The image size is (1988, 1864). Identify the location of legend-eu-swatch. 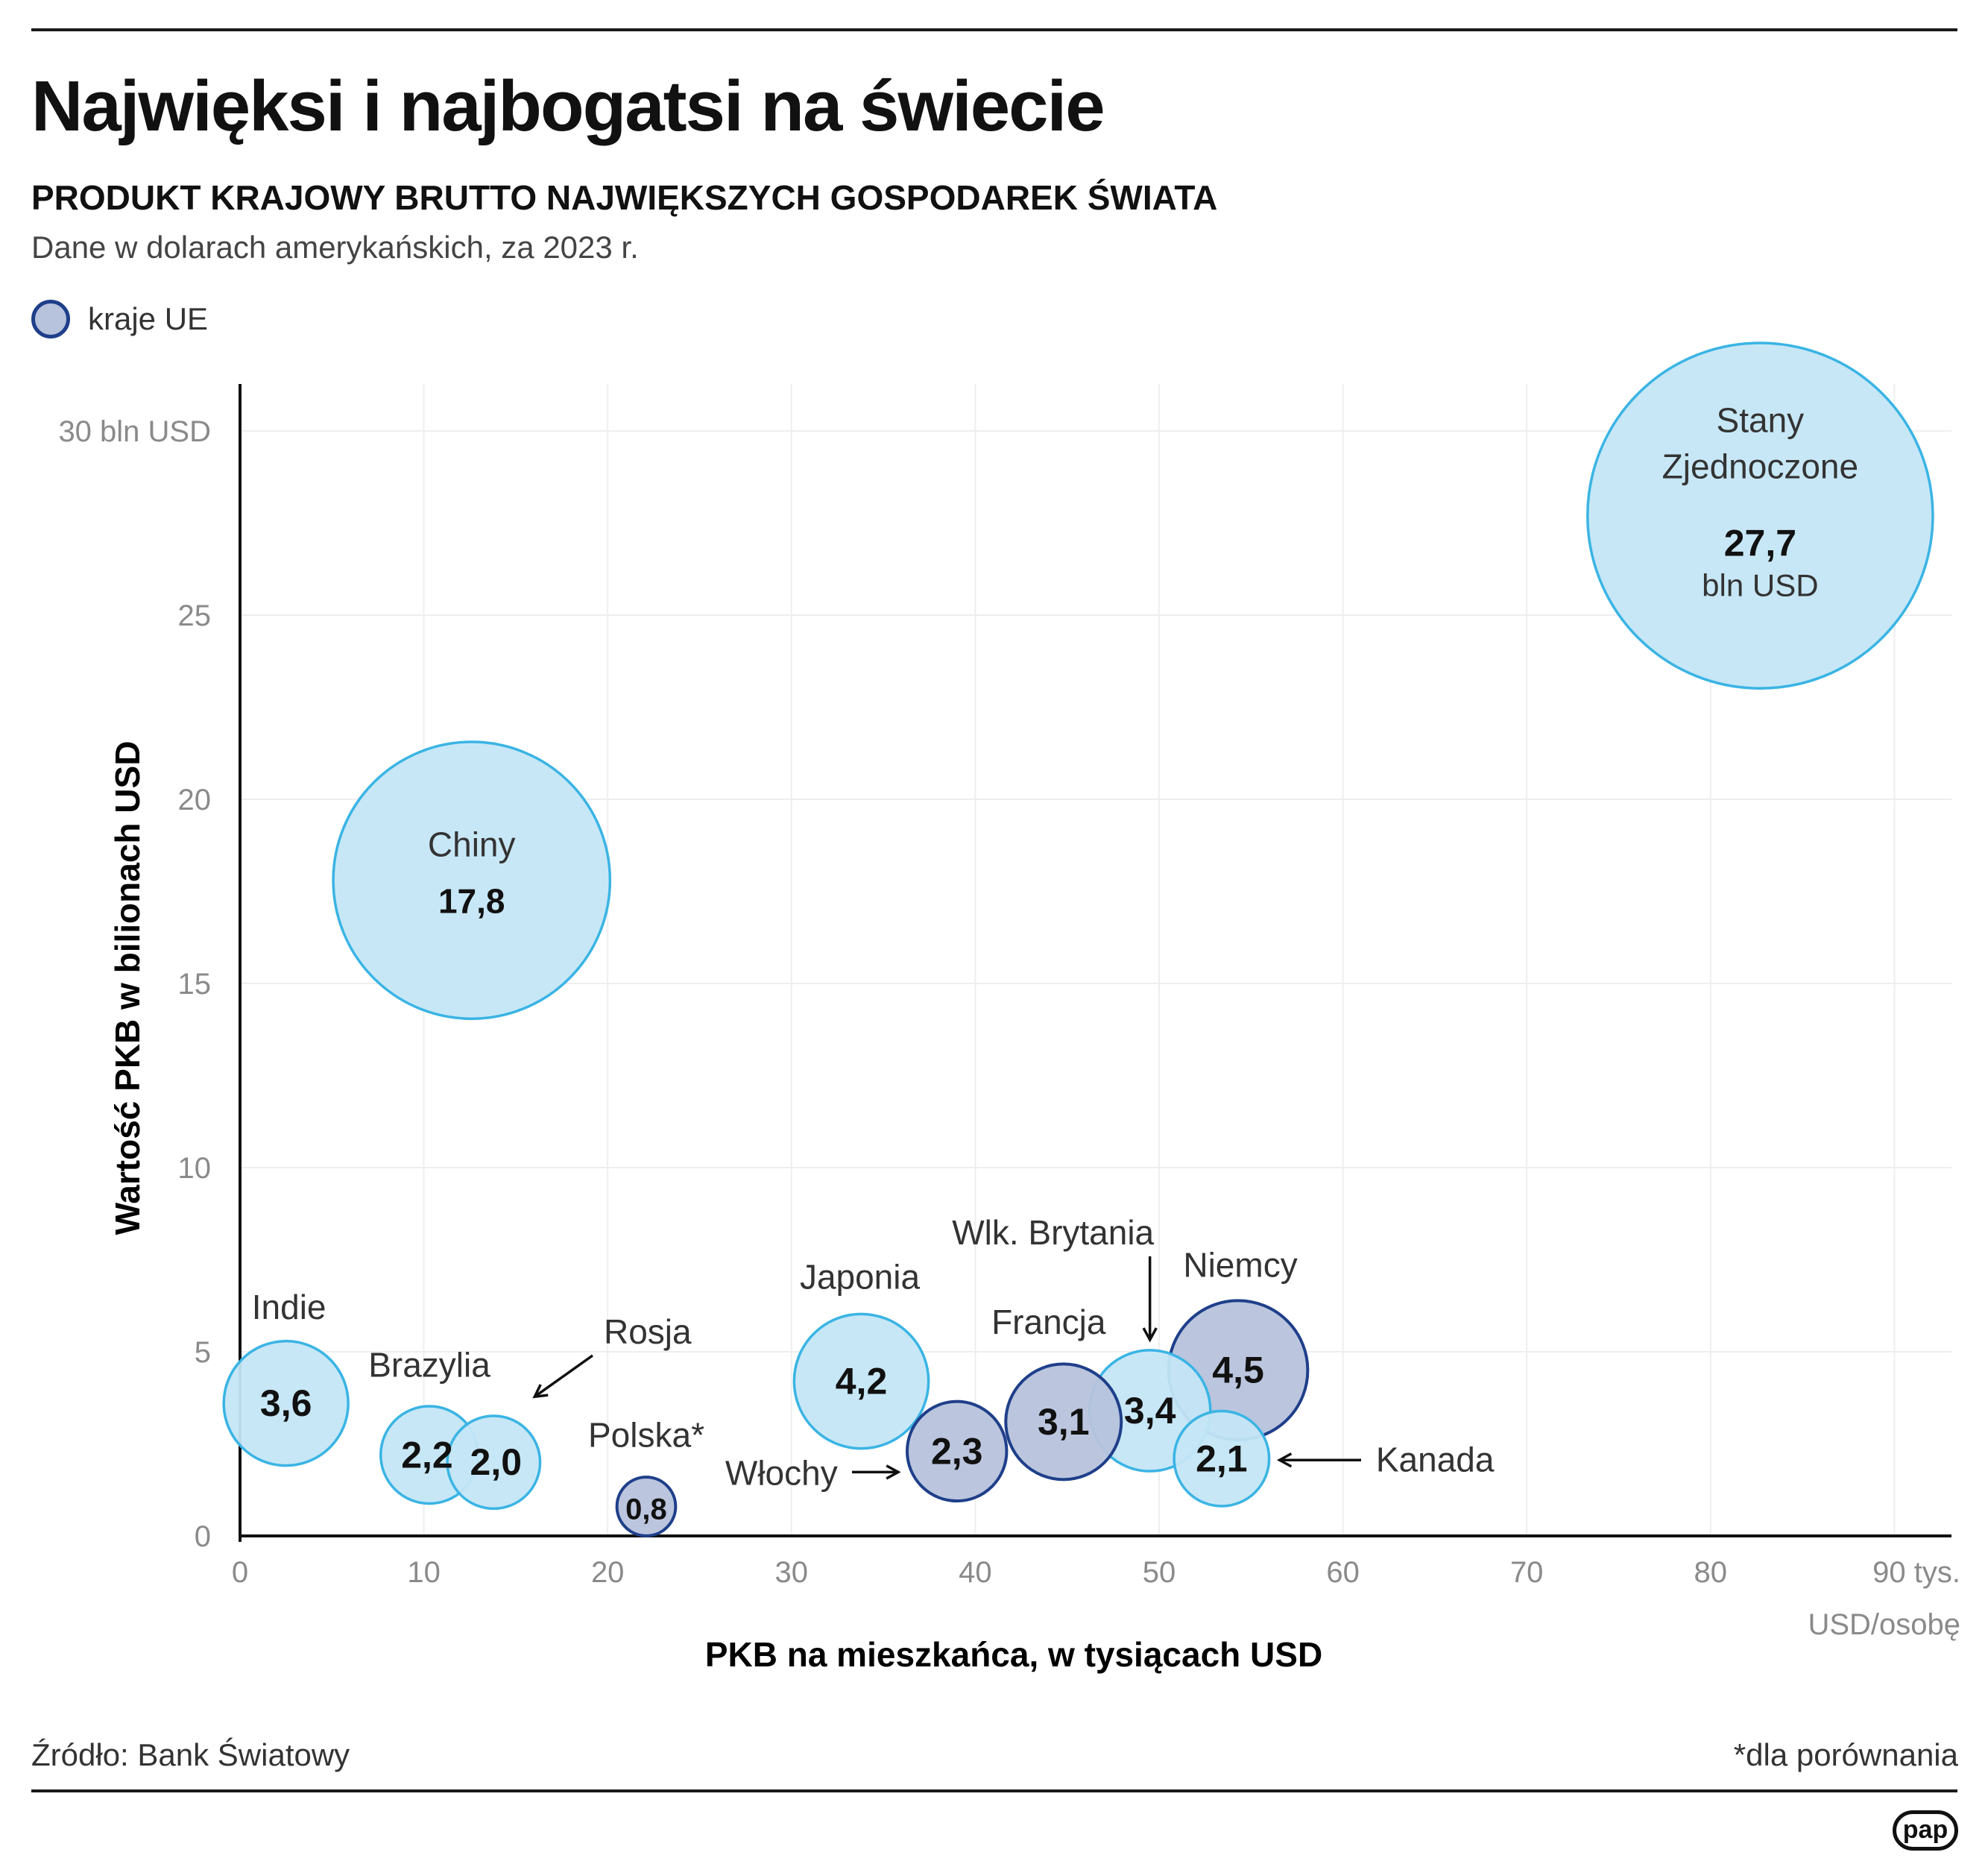
(51, 319).